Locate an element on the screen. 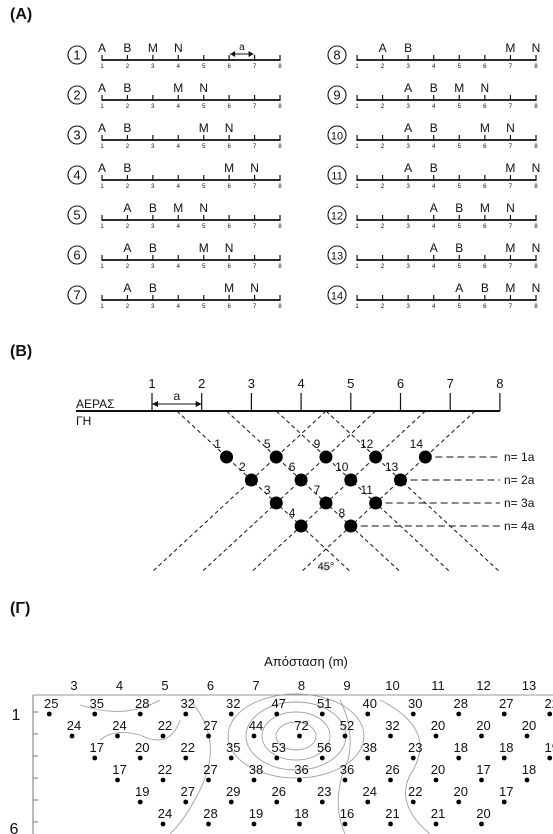 The height and width of the screenshot is (834, 553). apparent-resistivity-value: 51 is located at coordinates (324, 703).